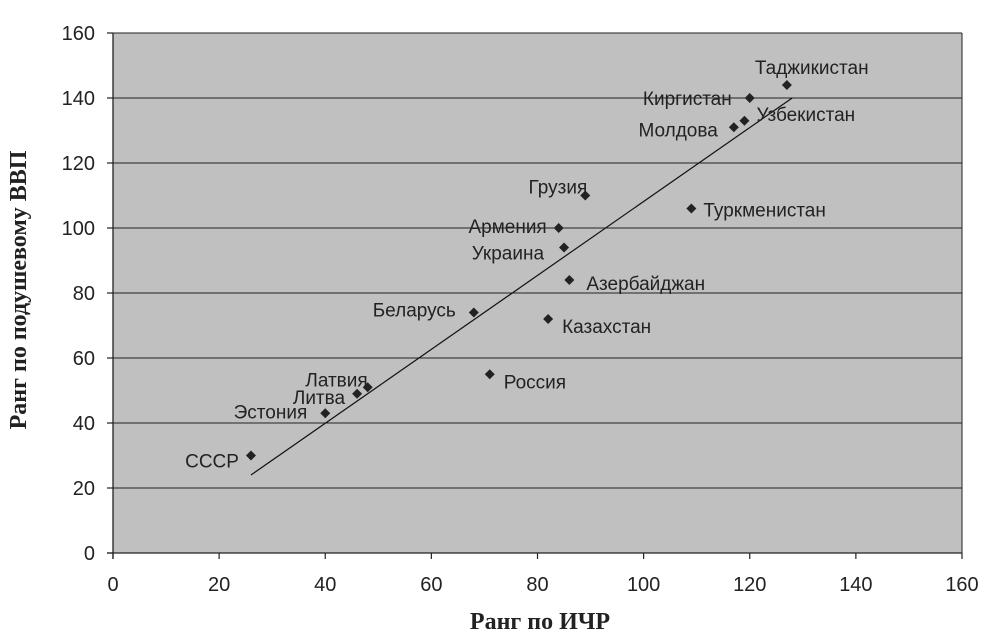 This screenshot has width=999, height=643. Describe the element at coordinates (537, 585) in the screenshot. I see `x-tick-label: 80` at that location.